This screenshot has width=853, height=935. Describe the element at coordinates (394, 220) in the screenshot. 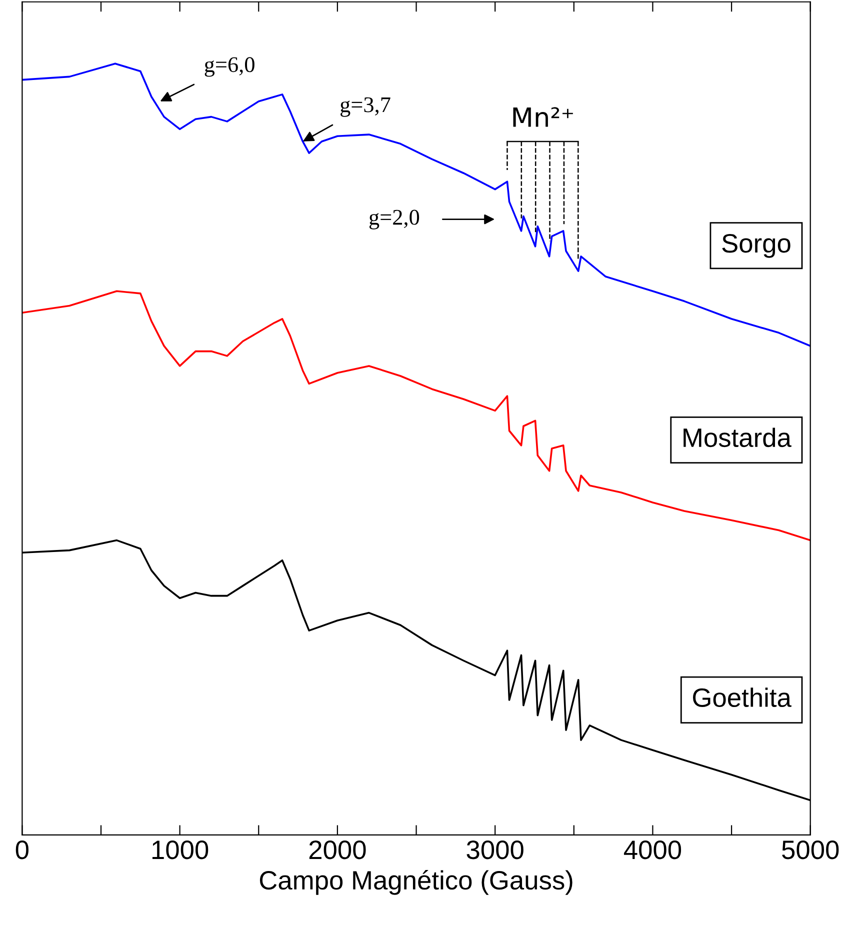

I see `annotation: g=2,0` at that location.